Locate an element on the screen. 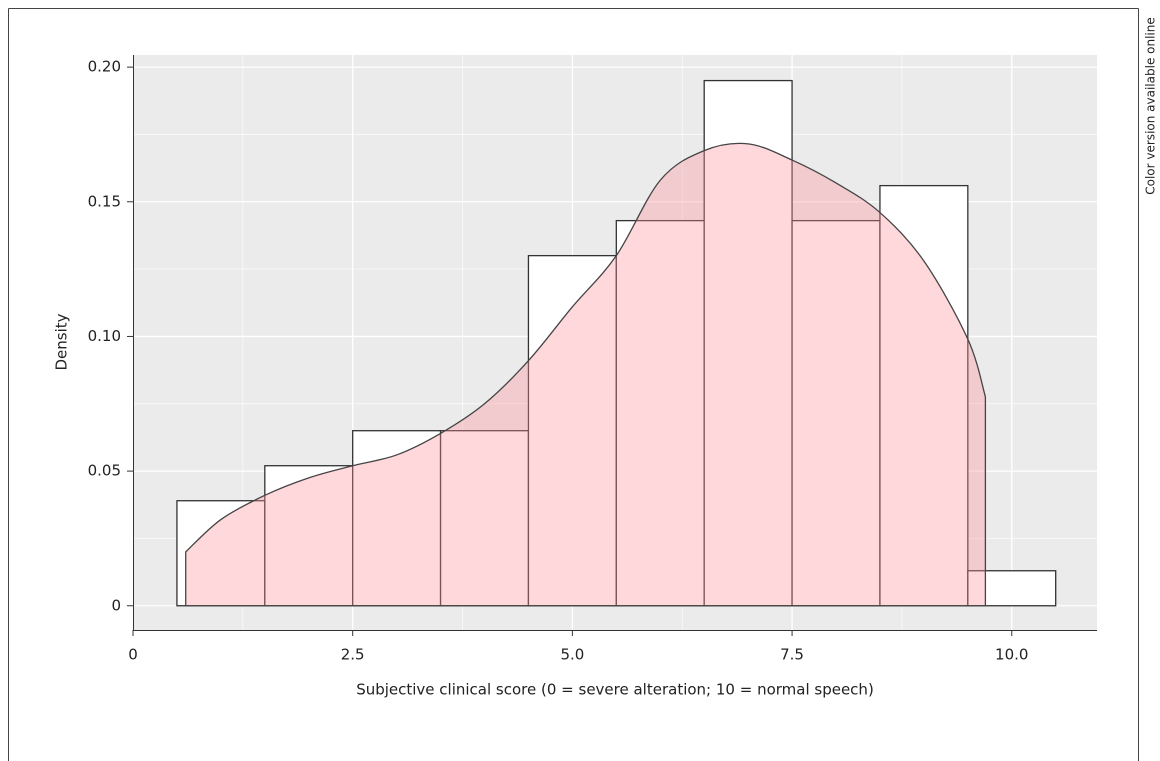  y-tick-label: 0.10 is located at coordinates (104, 336).